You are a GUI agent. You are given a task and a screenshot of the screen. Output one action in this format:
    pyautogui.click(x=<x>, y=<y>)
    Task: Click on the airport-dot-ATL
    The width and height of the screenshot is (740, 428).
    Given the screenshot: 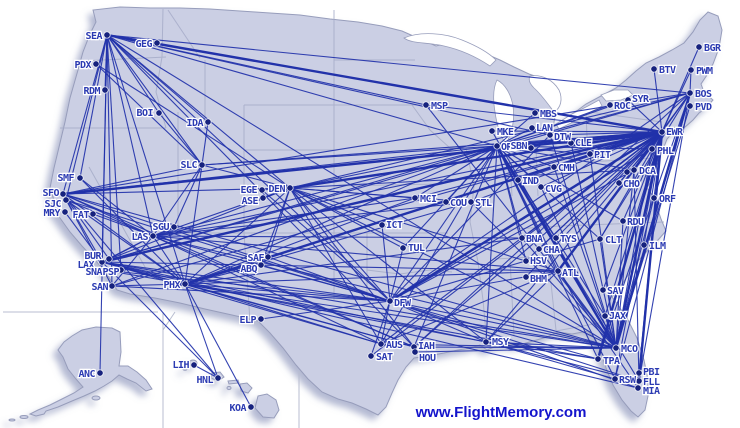 What is the action you would take?
    pyautogui.click(x=558, y=271)
    